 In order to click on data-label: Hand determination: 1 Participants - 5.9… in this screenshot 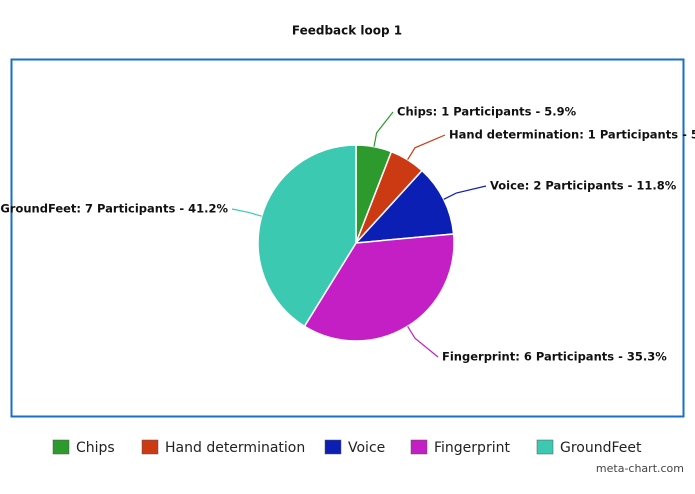, I will do `click(572, 135)`.